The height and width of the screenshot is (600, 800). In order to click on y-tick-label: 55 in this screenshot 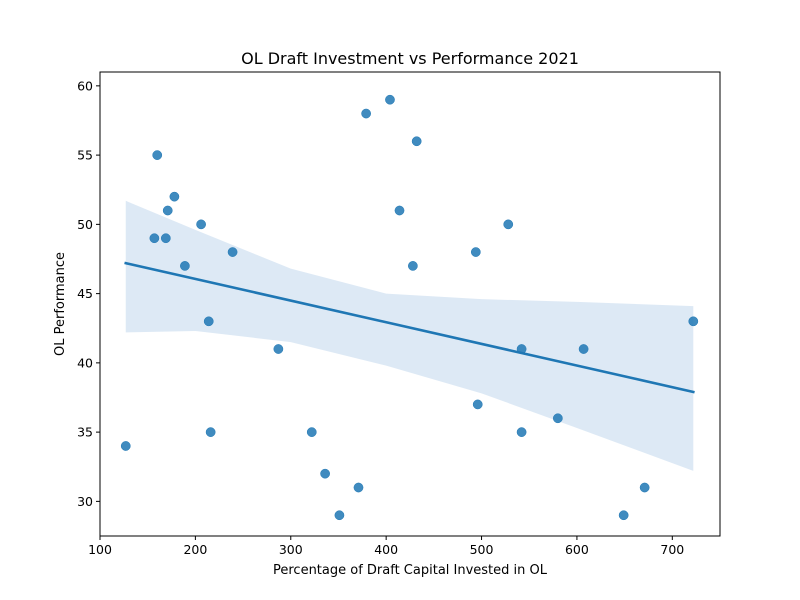, I will do `click(85, 155)`.